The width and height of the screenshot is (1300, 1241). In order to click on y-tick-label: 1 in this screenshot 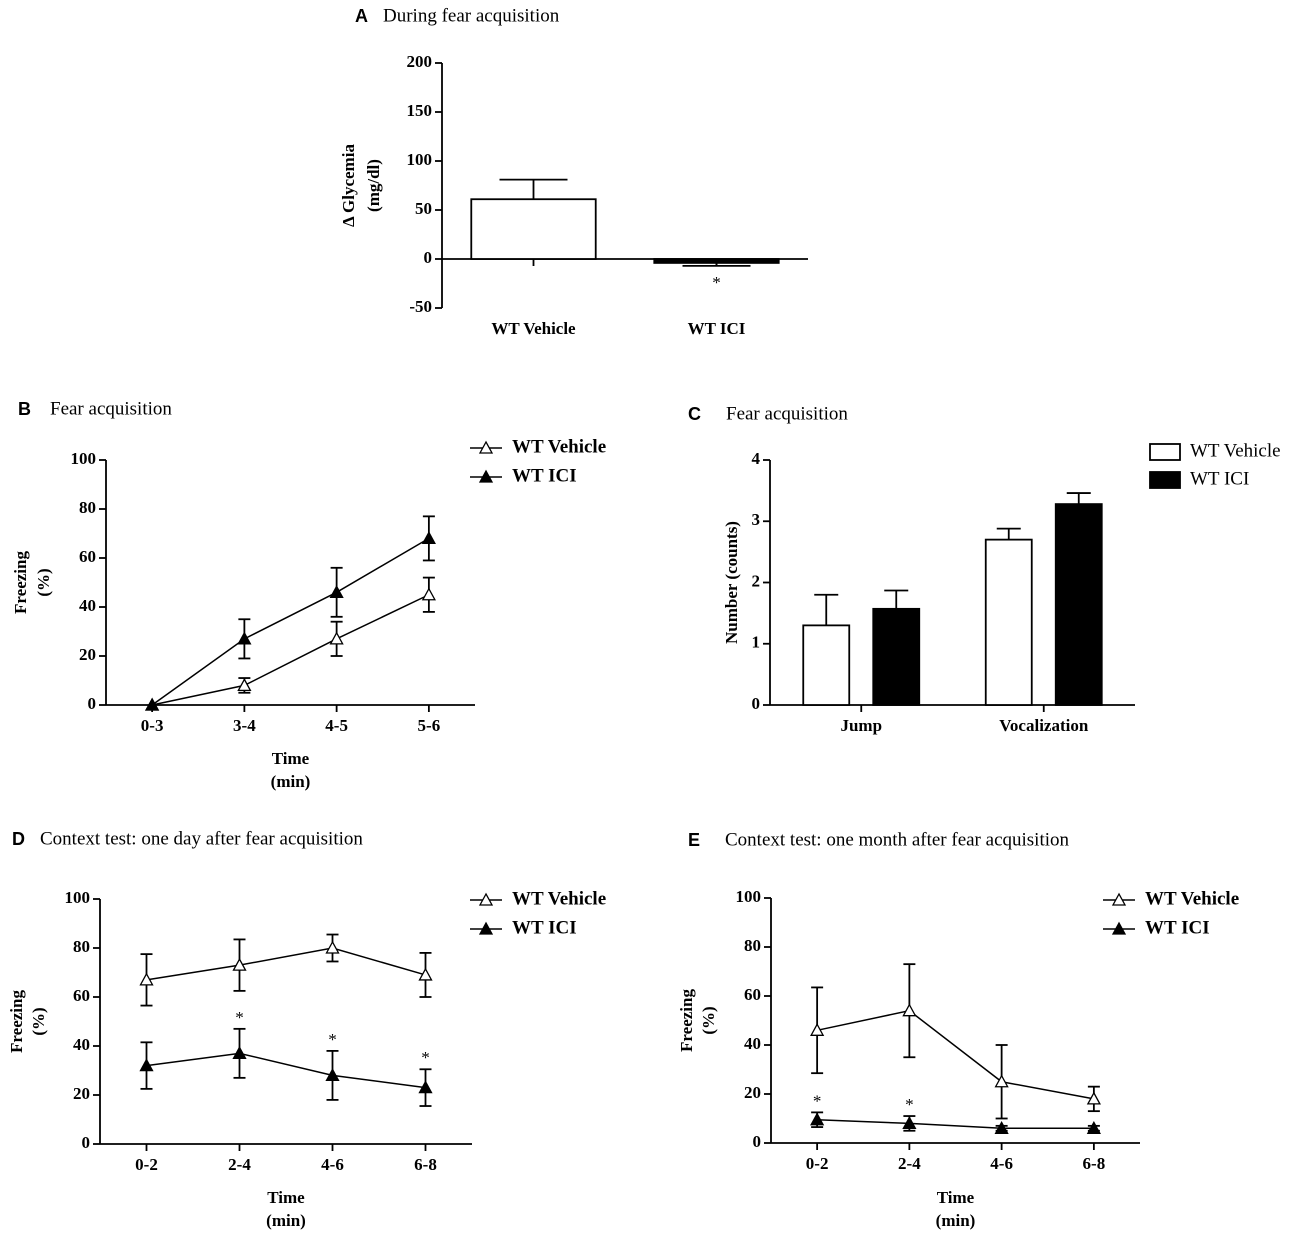, I will do `click(756, 642)`.